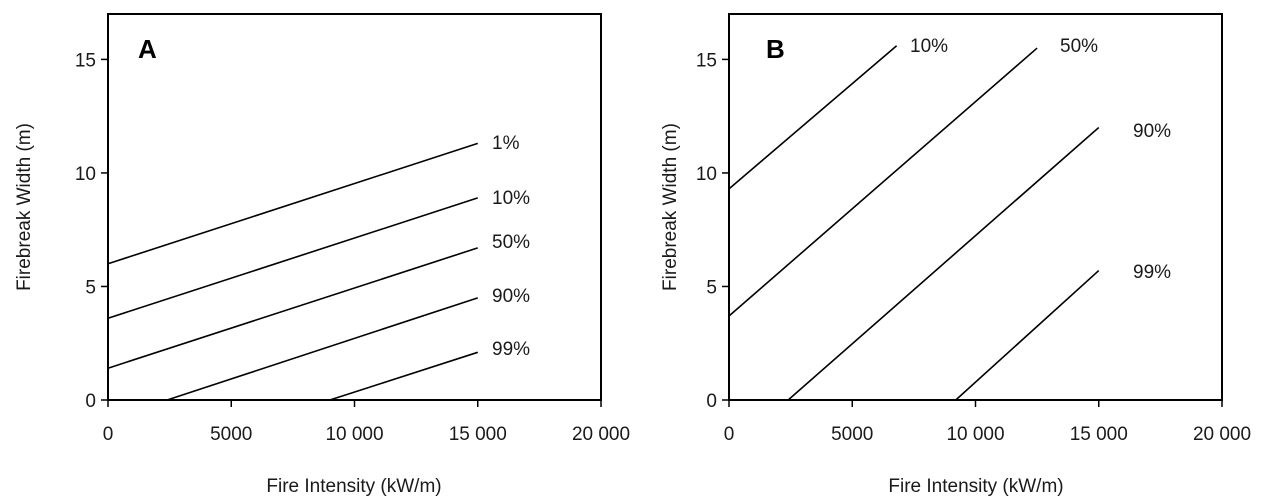 The image size is (1269, 501). I want to click on series-line-1pct, so click(292, 203).